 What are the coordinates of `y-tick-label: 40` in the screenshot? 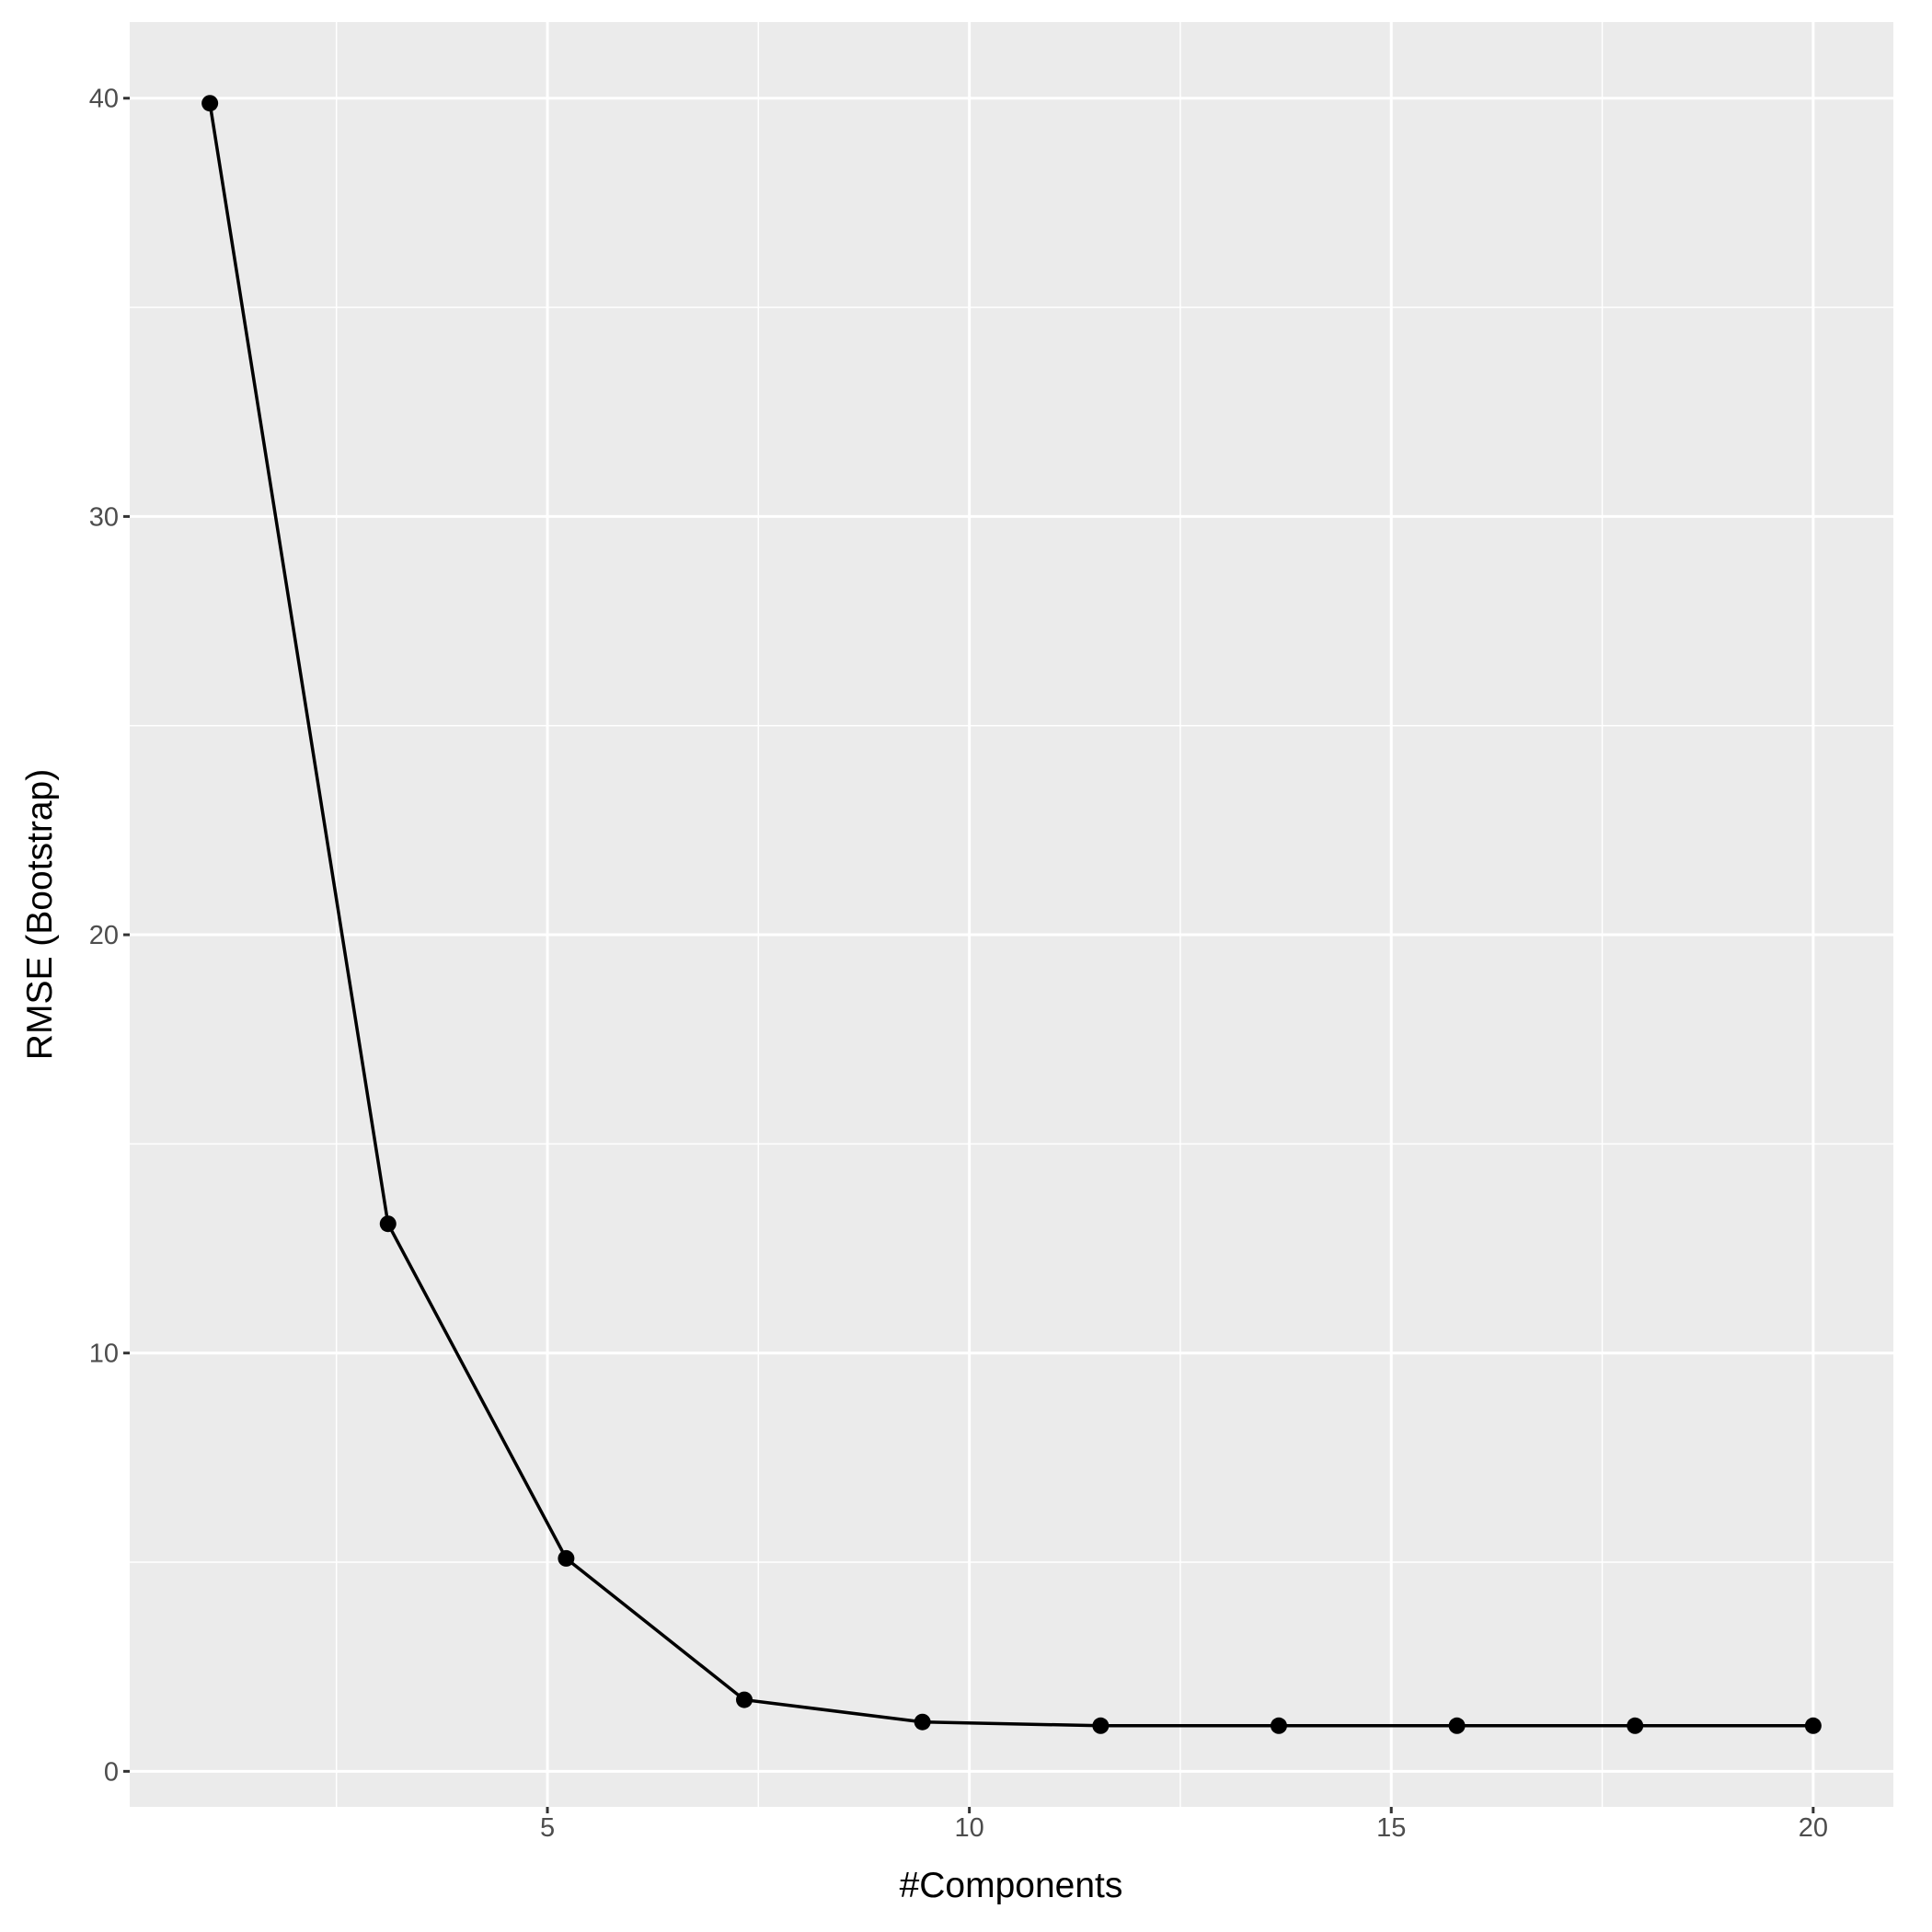 It's located at (104, 99).